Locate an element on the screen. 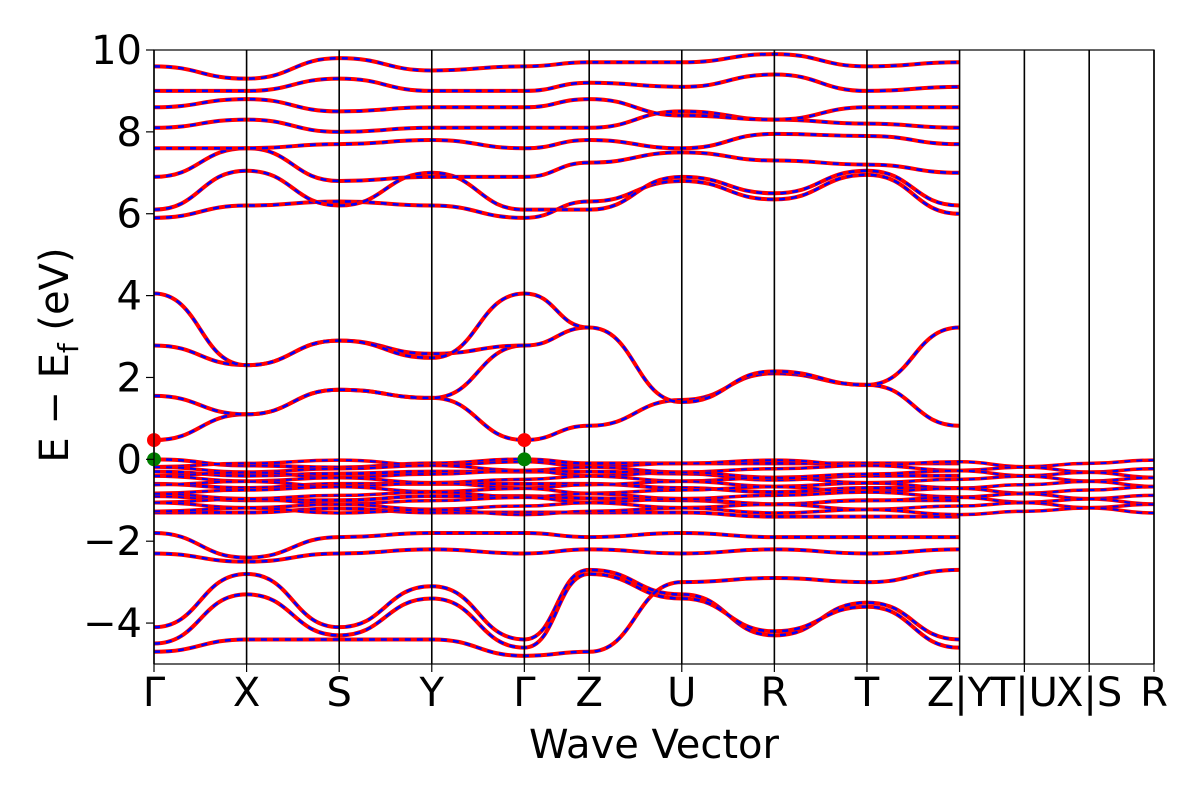 The width and height of the screenshot is (1200, 800). y-tick-label: 4 is located at coordinates (129, 297).